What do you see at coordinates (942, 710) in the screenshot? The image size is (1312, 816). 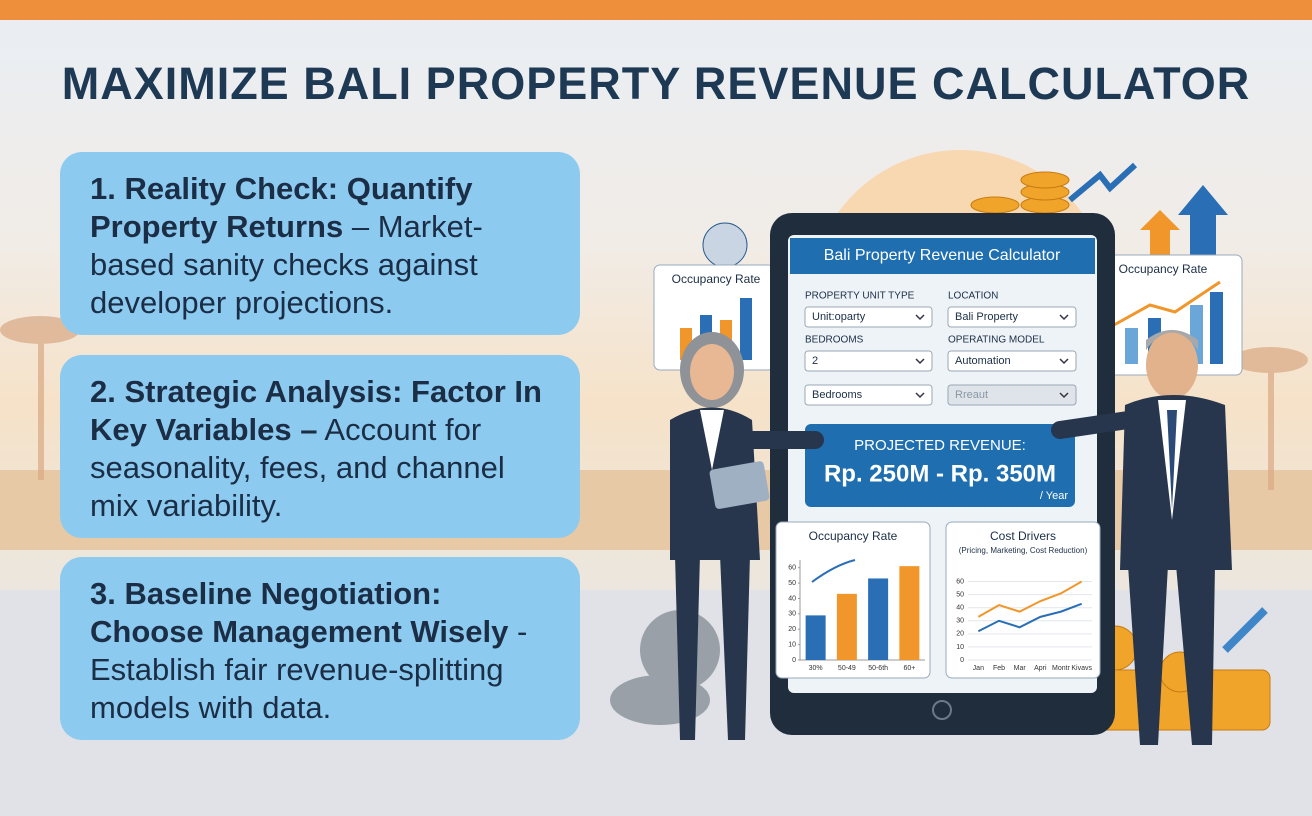 I see `home-button` at bounding box center [942, 710].